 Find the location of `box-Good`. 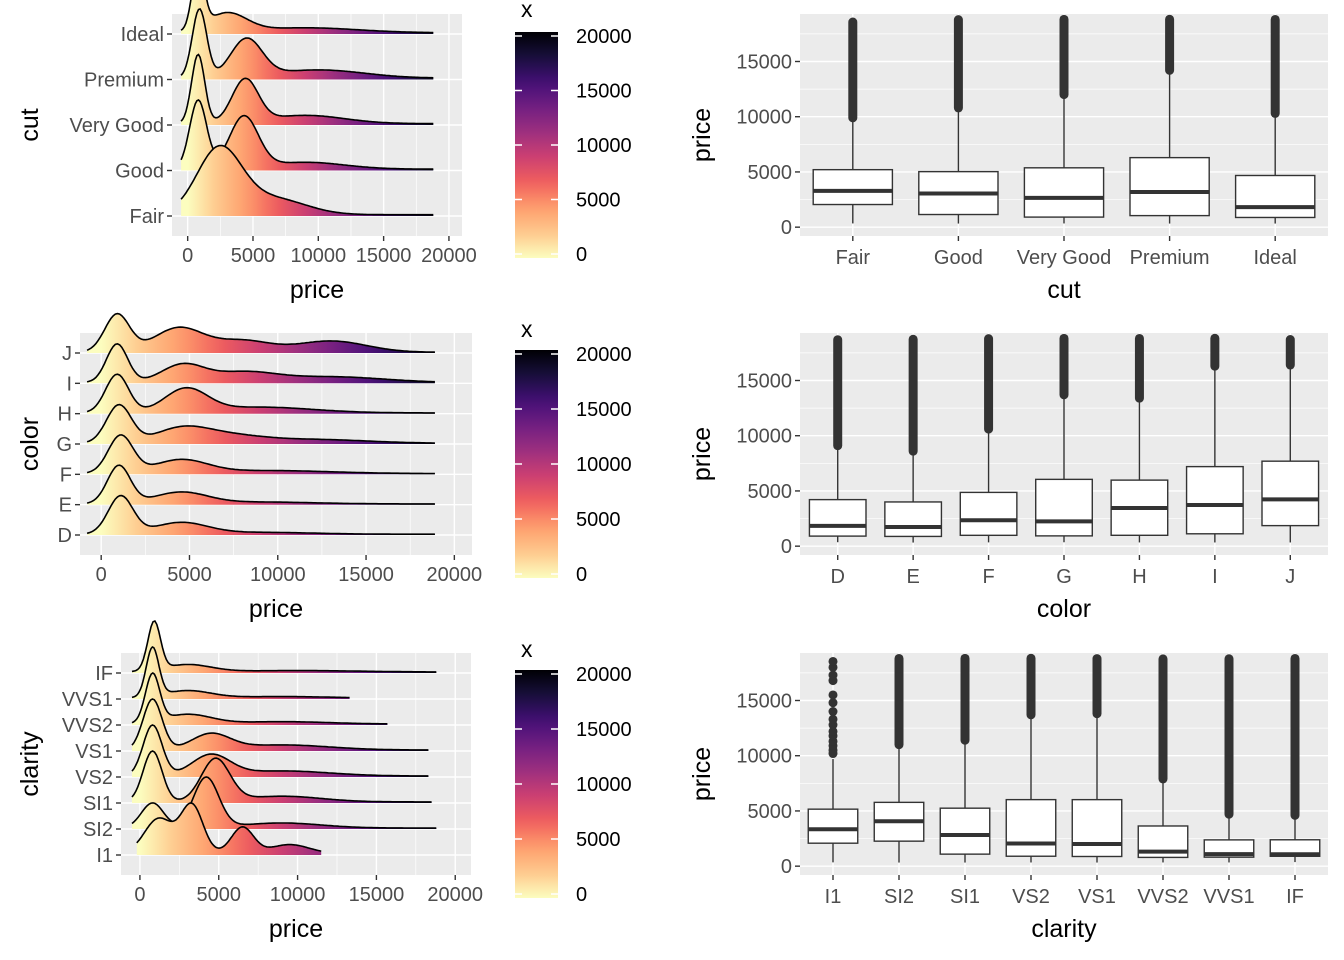

box-Good is located at coordinates (958, 119).